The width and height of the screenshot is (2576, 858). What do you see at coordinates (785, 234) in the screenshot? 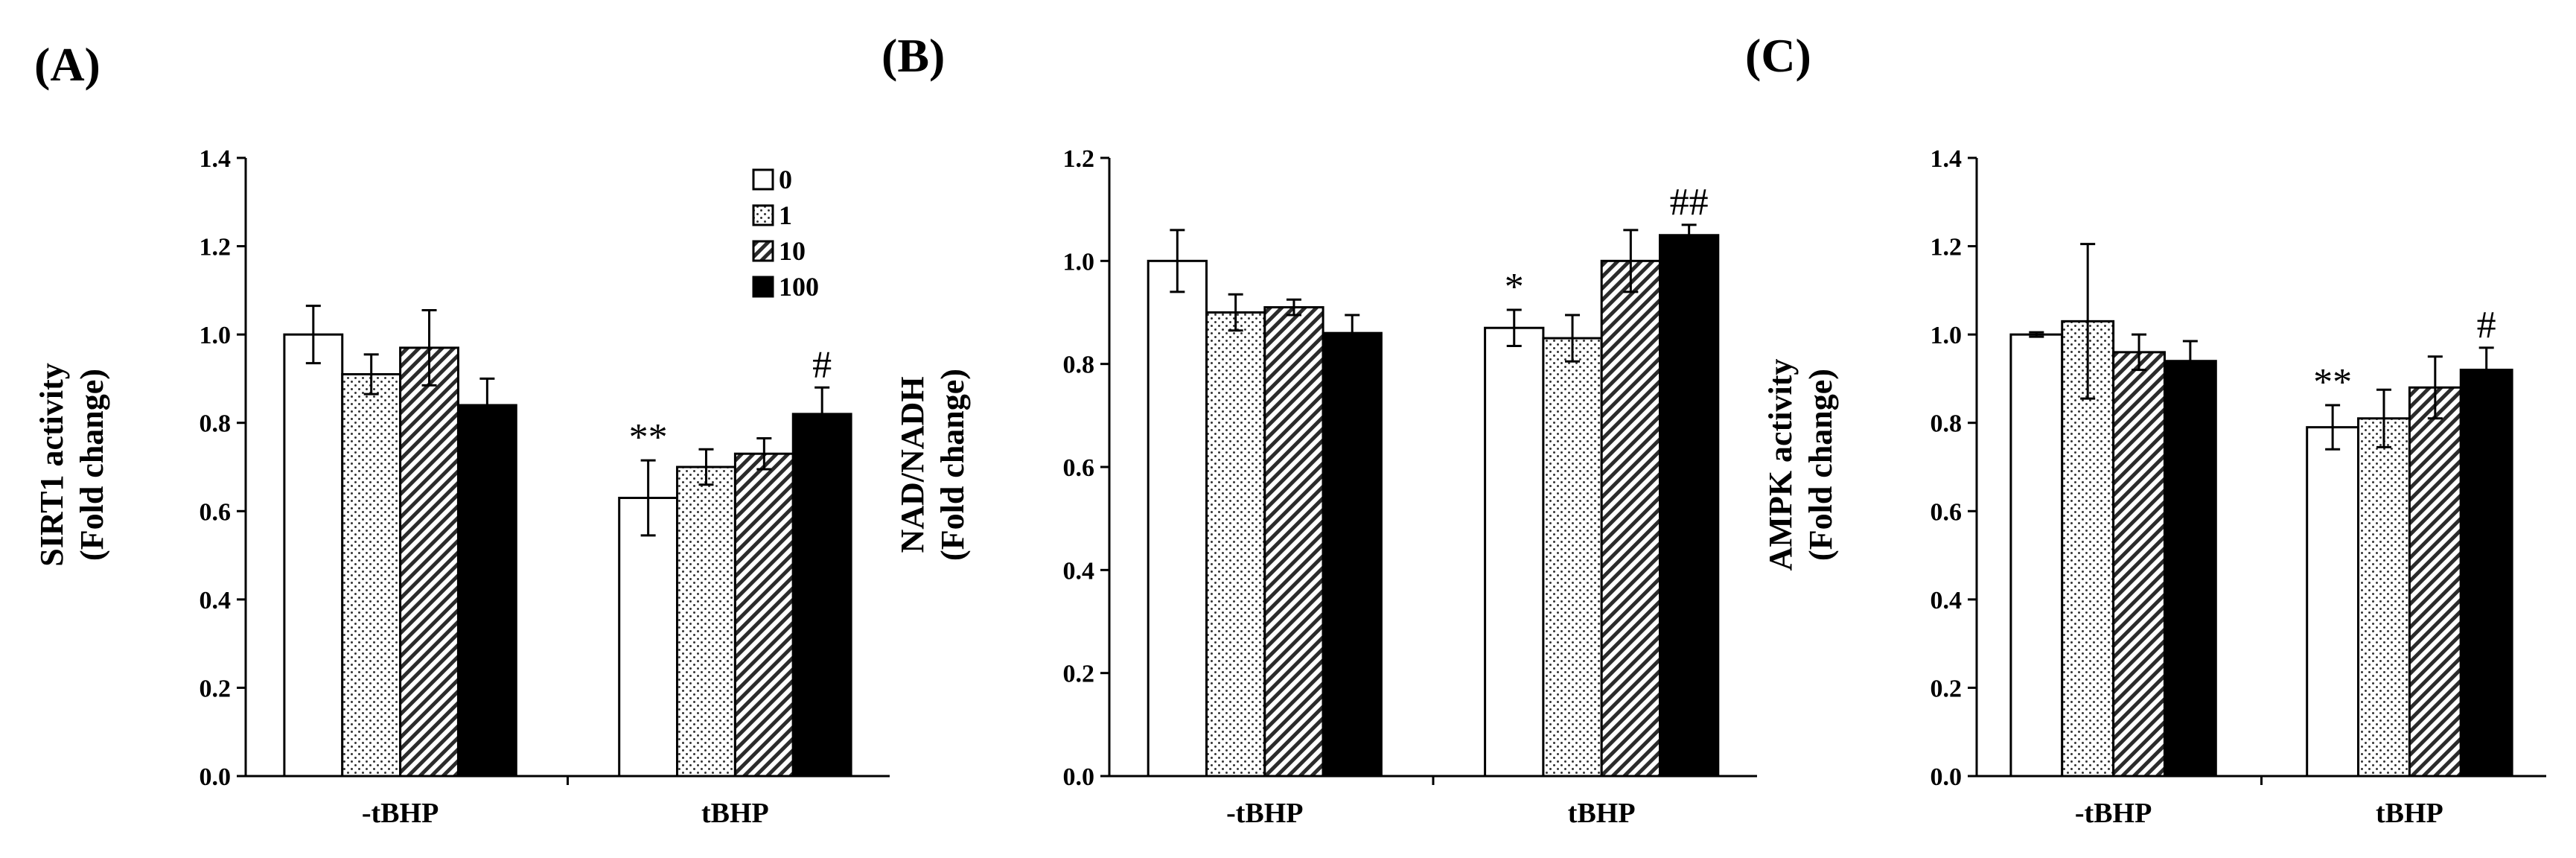
I see `legend: 0 1 10 100` at bounding box center [785, 234].